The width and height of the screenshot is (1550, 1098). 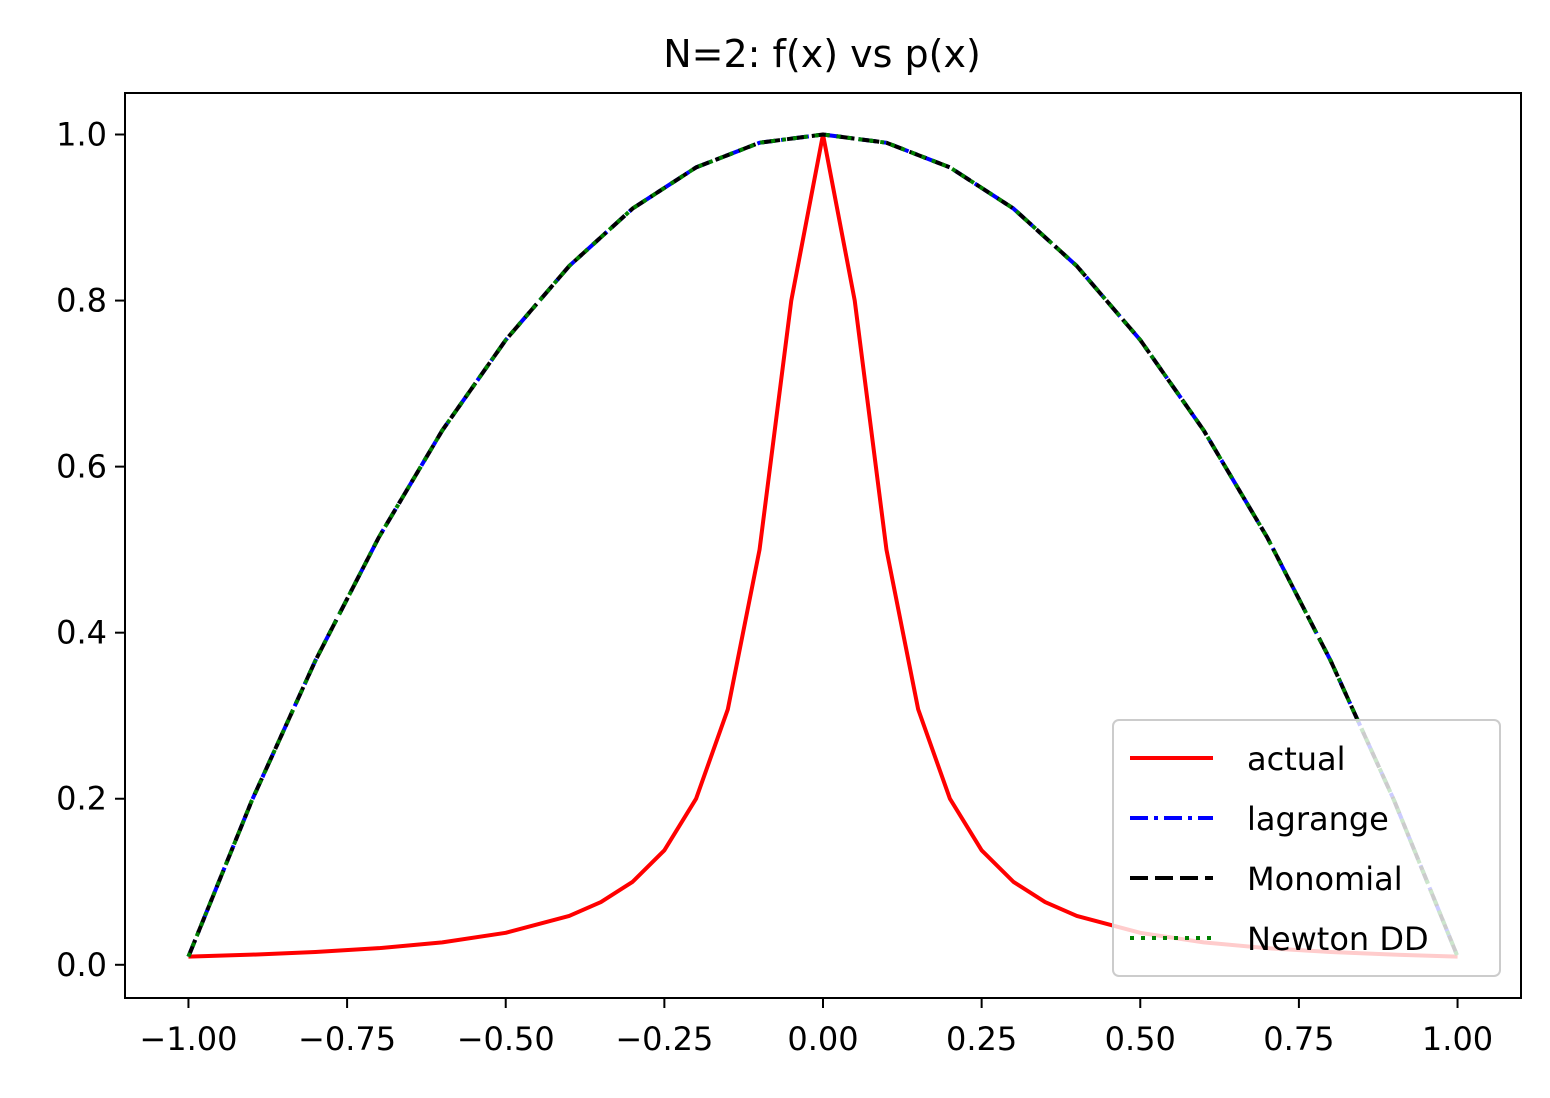 What do you see at coordinates (347, 1039) in the screenshot?
I see `x-tick-label: −0.75` at bounding box center [347, 1039].